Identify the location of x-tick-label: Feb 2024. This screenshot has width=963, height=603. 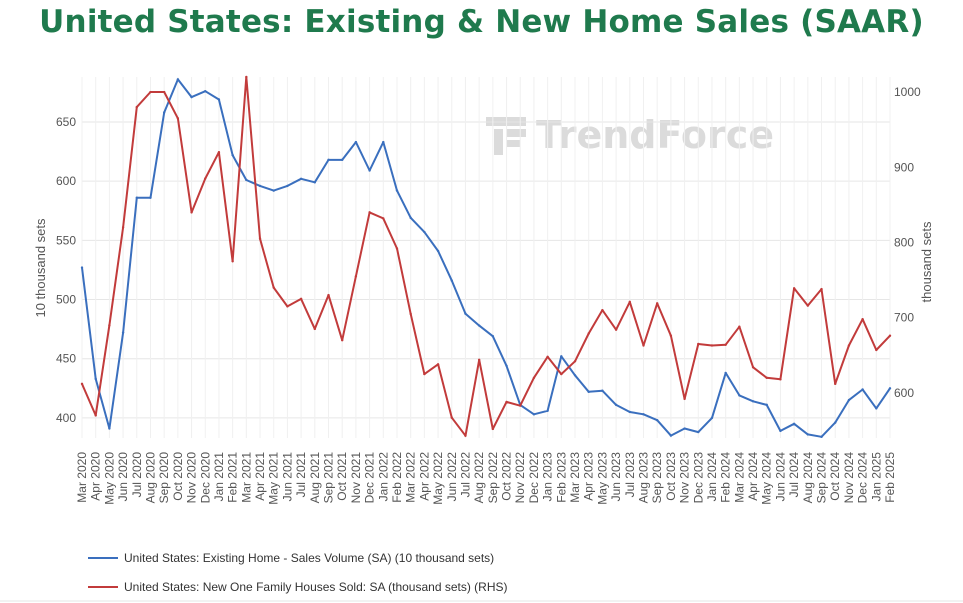
(726, 477).